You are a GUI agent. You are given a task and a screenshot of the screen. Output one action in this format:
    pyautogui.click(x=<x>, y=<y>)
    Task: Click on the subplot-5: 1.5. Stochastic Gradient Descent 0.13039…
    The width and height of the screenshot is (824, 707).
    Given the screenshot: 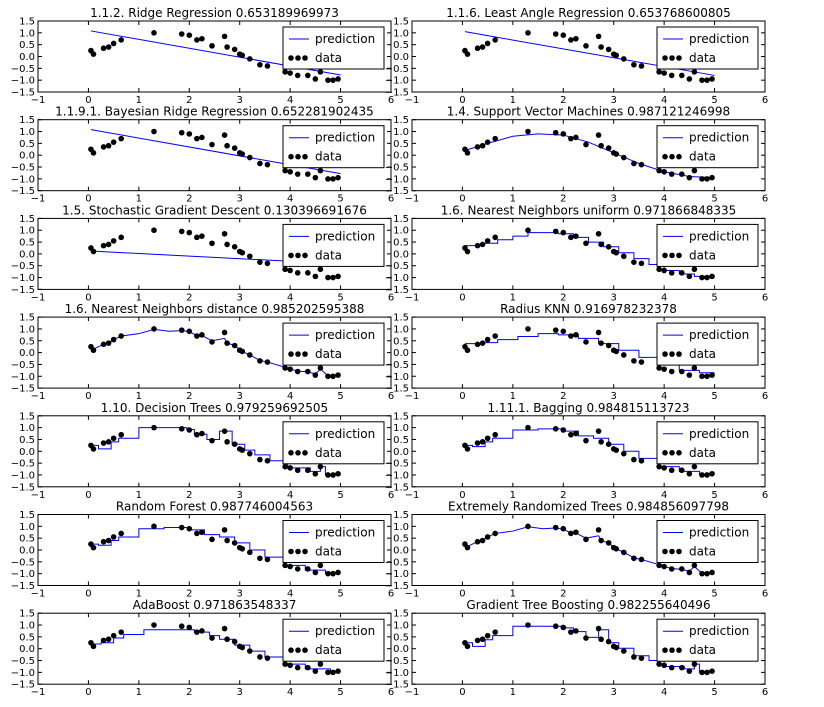 What is the action you would take?
    pyautogui.click(x=202, y=253)
    